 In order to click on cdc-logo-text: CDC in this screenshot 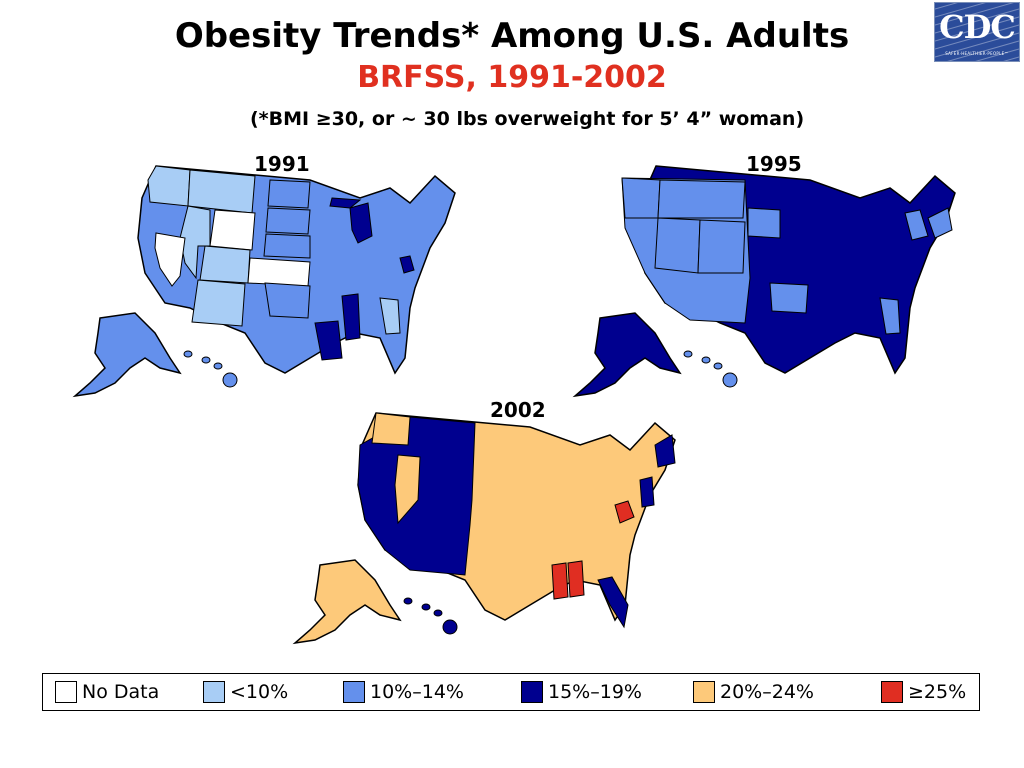, I will do `click(977, 27)`.